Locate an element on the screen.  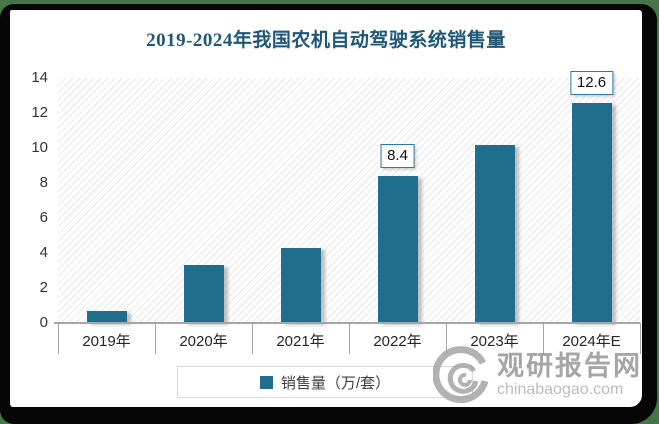
y-axis-label-4: 4 is located at coordinates (43, 252).